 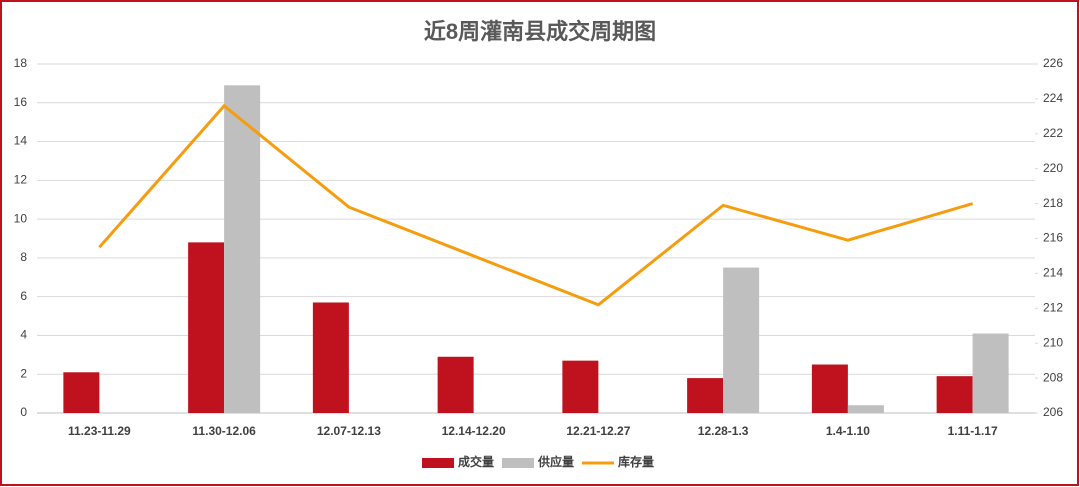 I want to click on chart-title: 近8周灌南县成交周期图, so click(x=540, y=31).